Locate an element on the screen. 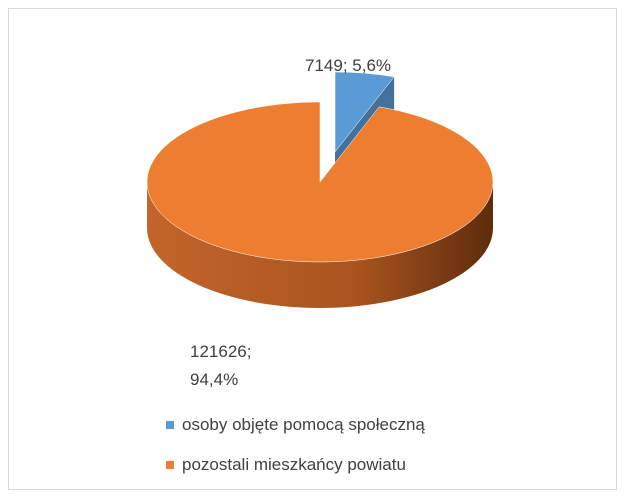 The image size is (625, 497). slice is located at coordinates (364, 112).